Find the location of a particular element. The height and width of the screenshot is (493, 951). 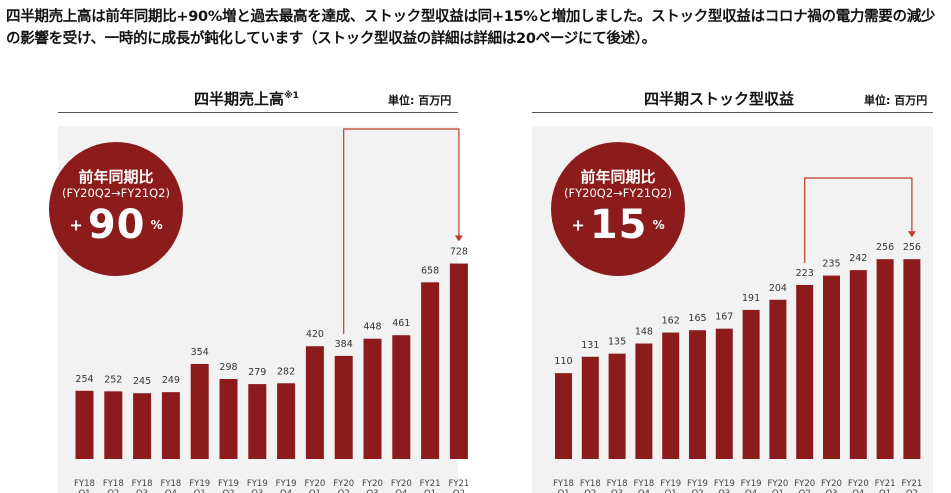

stock-chart-title-rule is located at coordinates (732, 112).